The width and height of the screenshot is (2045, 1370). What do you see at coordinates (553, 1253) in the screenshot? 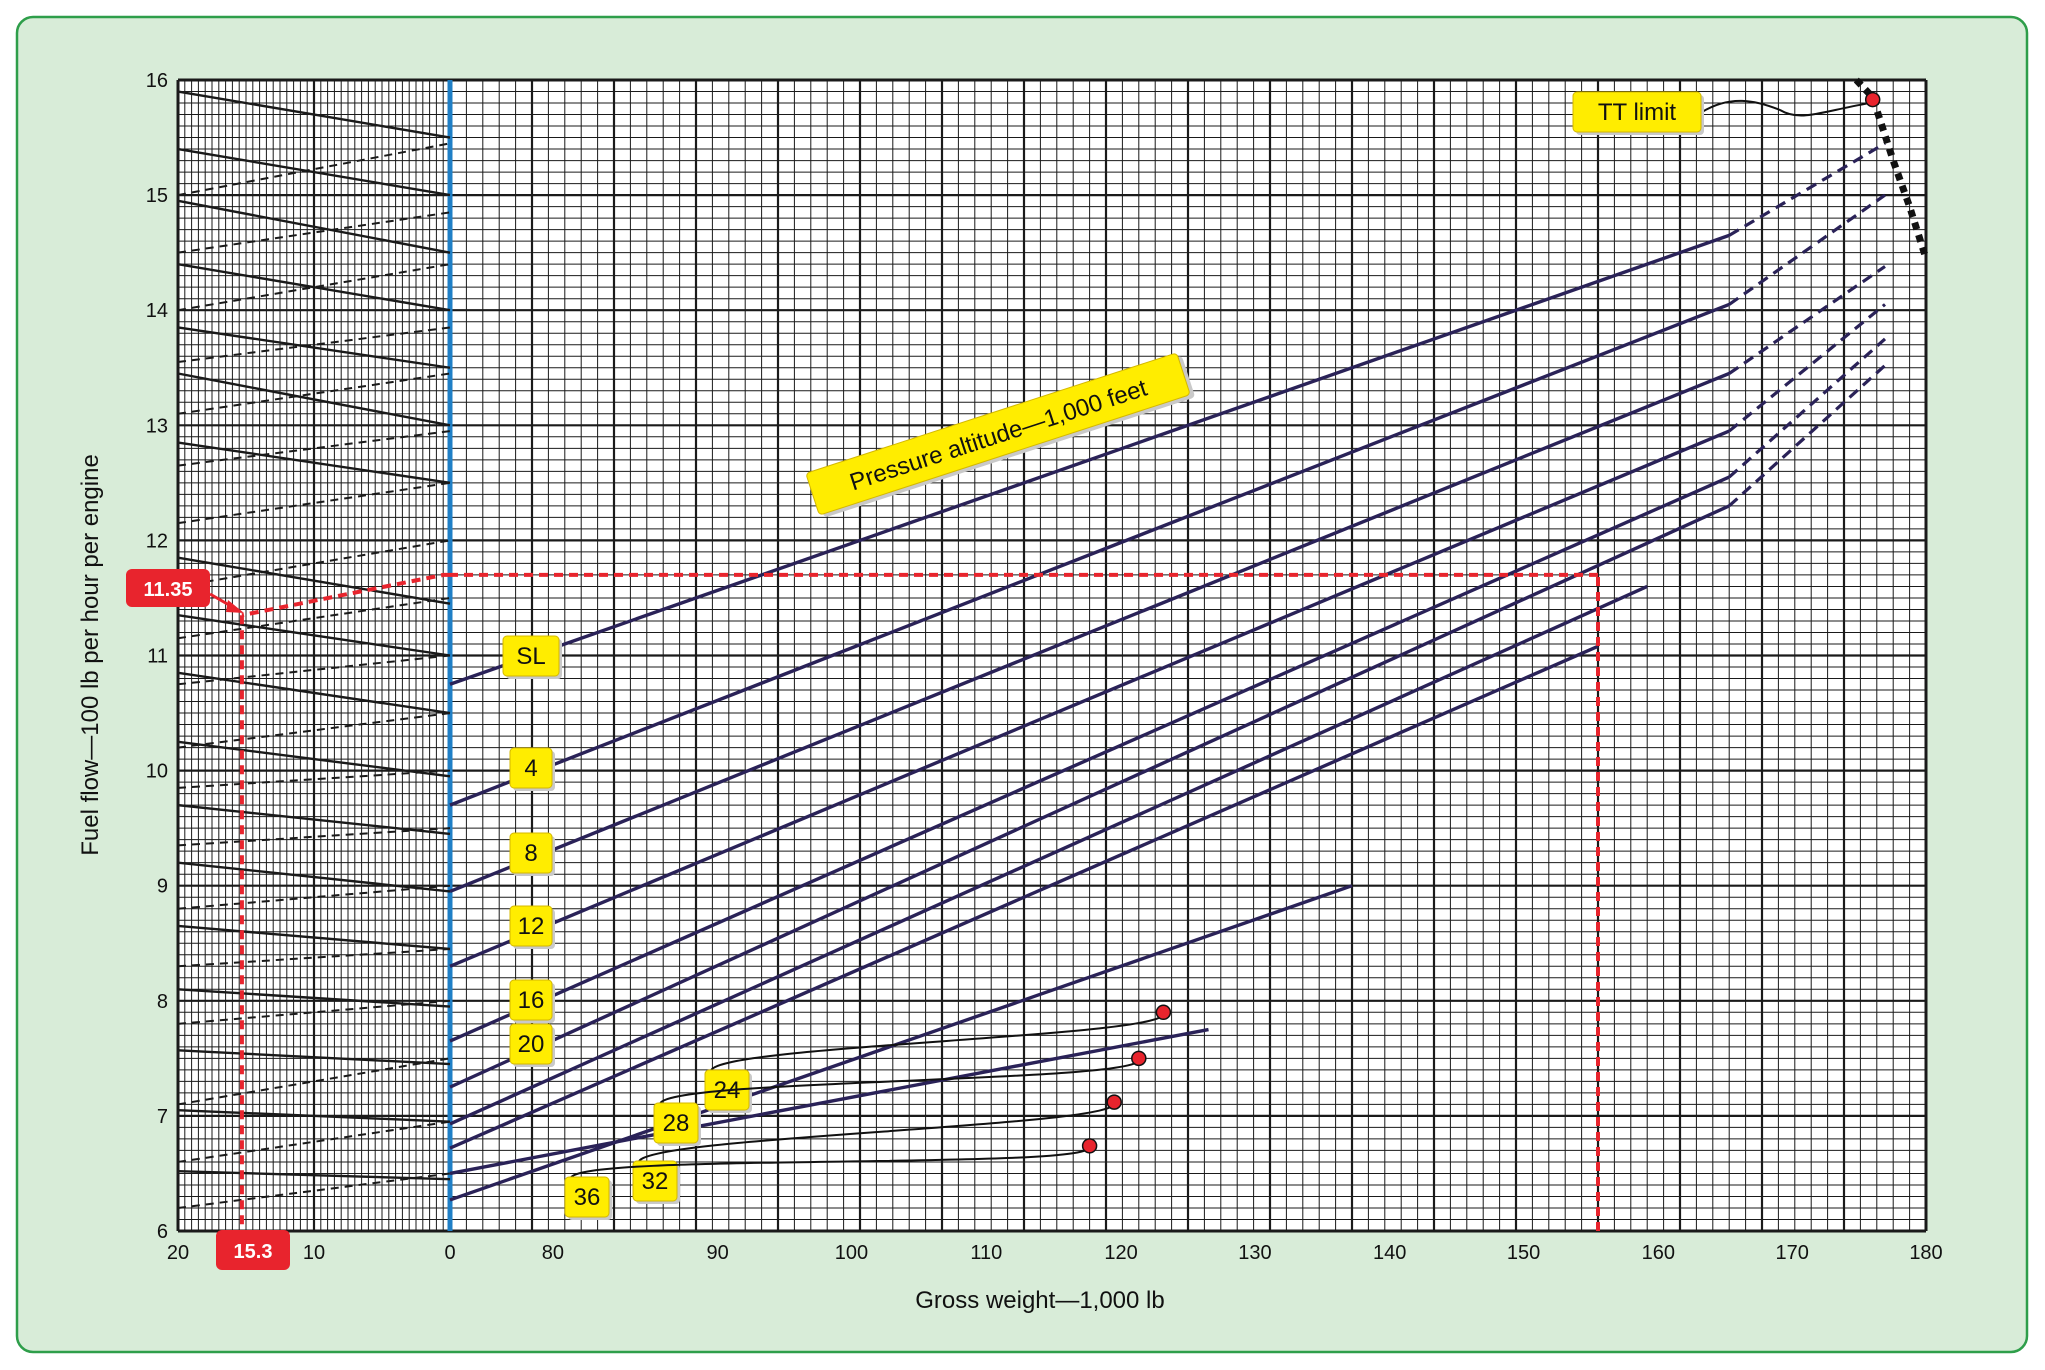
I see `x-tick-label: 80` at bounding box center [553, 1253].